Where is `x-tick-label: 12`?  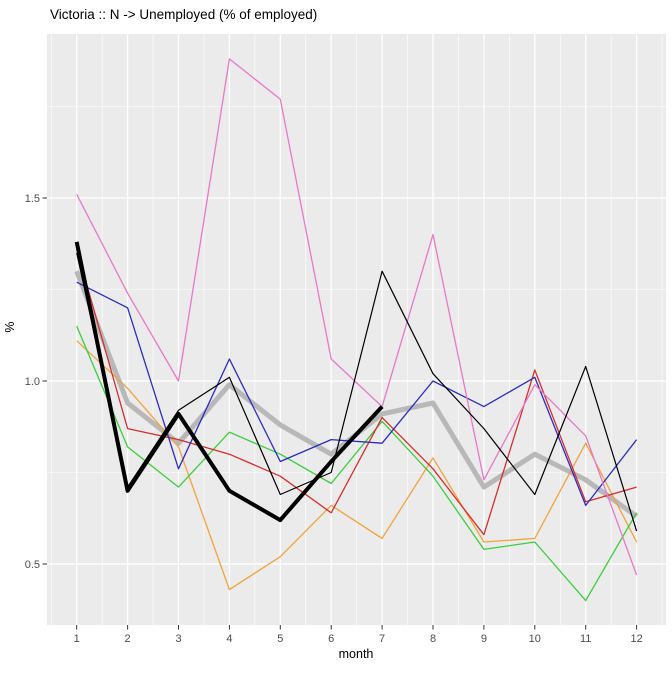
x-tick-label: 12 is located at coordinates (636, 639).